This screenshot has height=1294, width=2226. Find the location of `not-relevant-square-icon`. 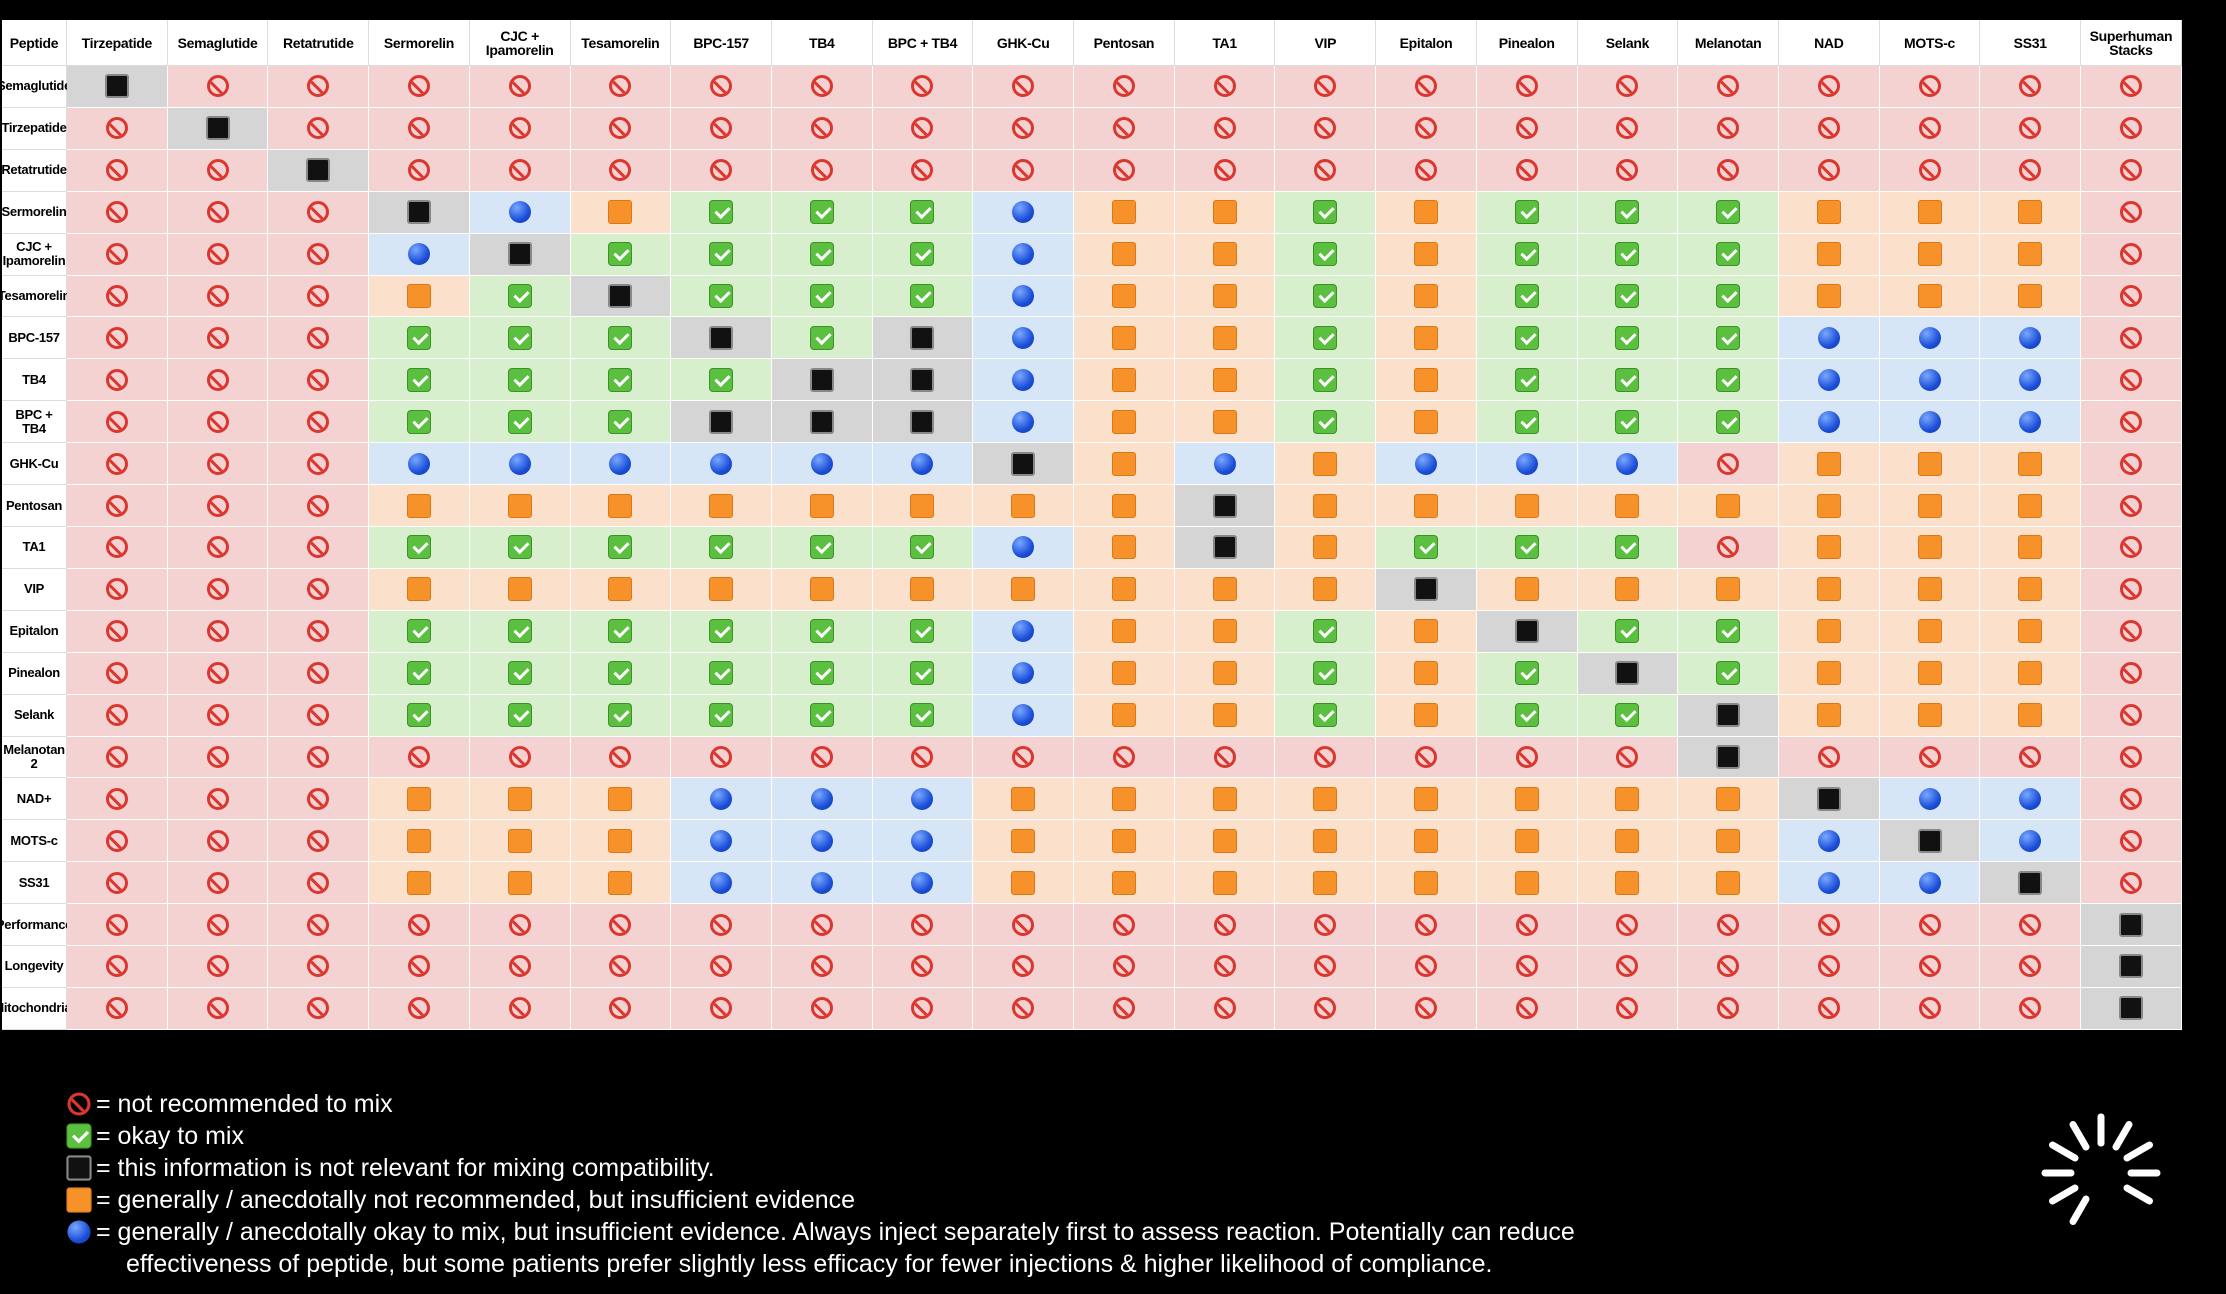

not-relevant-square-icon is located at coordinates (1023, 463).